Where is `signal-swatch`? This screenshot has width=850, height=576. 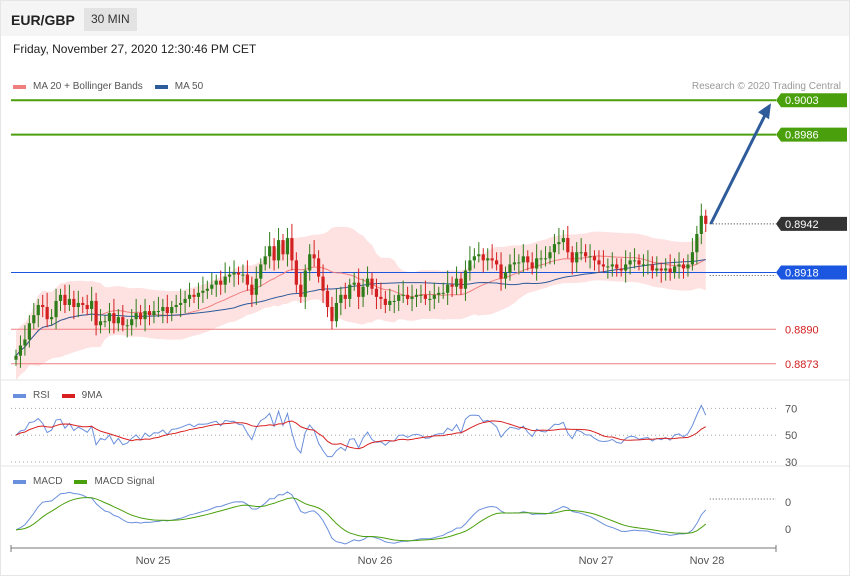
signal-swatch is located at coordinates (81, 481).